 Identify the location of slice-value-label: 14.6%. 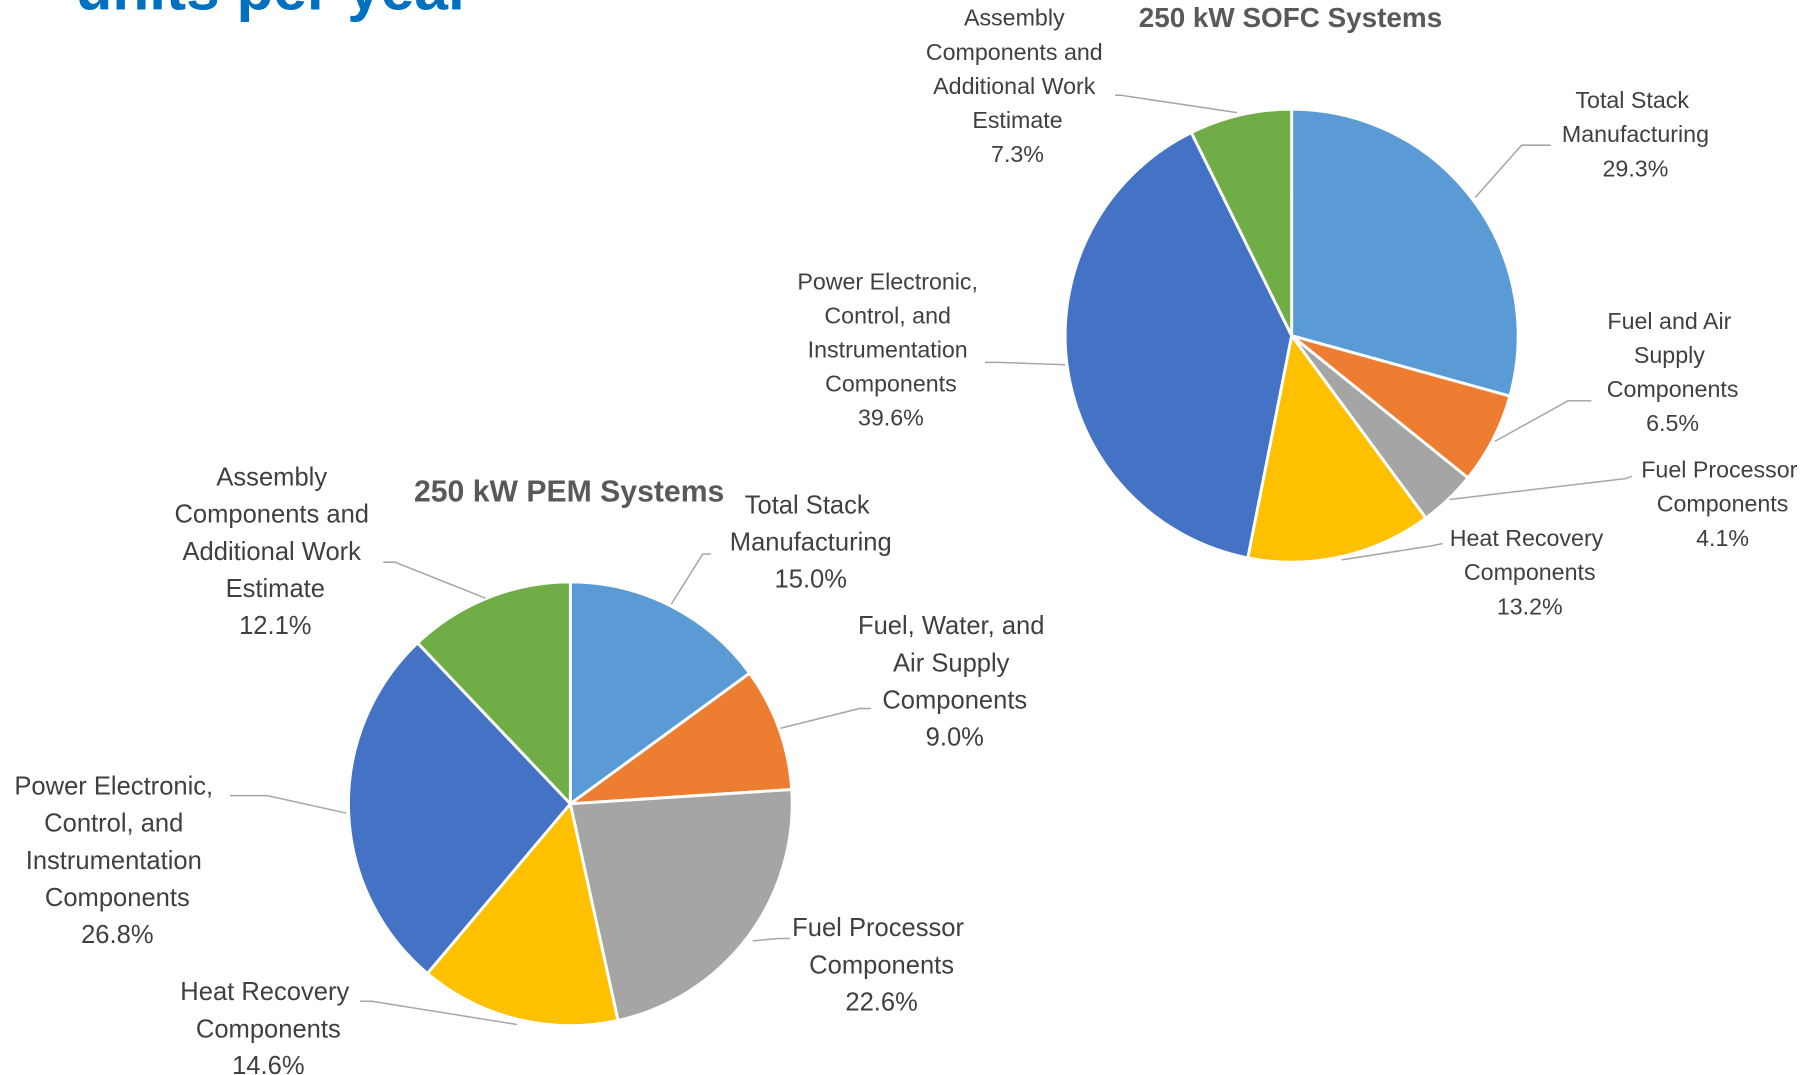
(268, 1063).